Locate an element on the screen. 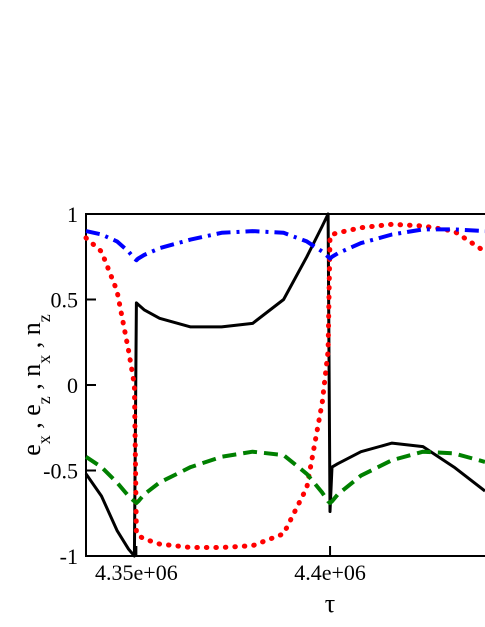 This screenshot has height=627, width=485. x-tick-label: 4.4e+06 is located at coordinates (330, 572).